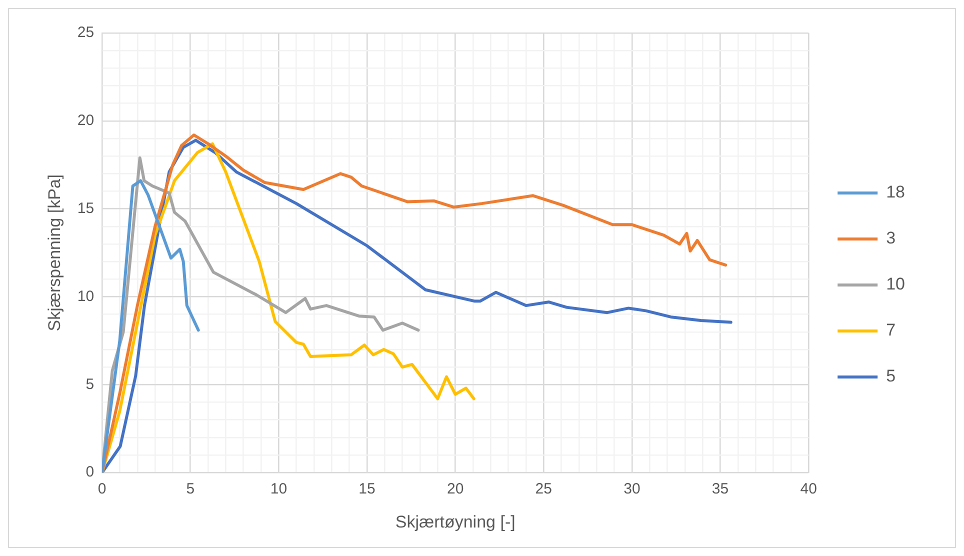  I want to click on y-tick-label: 20, so click(85, 121).